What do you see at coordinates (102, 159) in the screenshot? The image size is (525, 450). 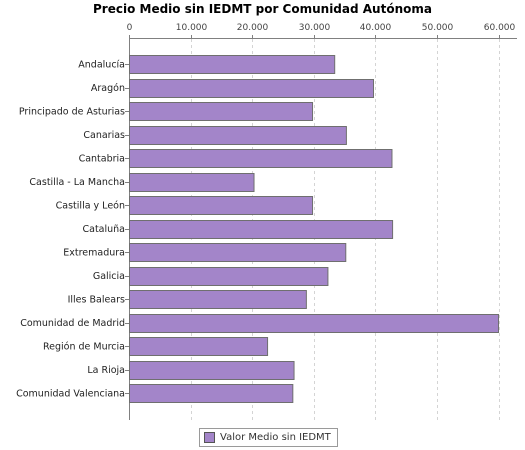 I see `y-tick-label-4: Cantabria` at bounding box center [102, 159].